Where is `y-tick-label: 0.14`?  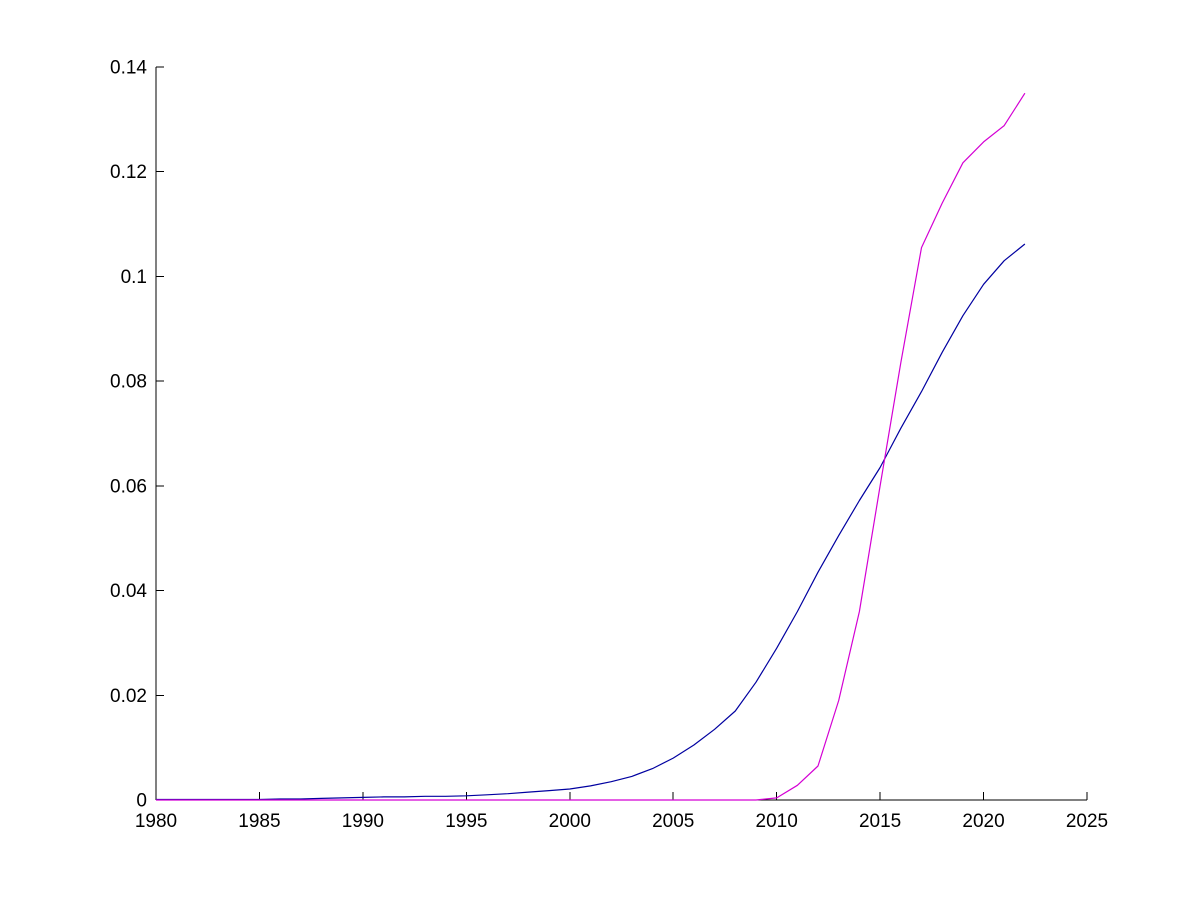
y-tick-label: 0.14 is located at coordinates (128, 68).